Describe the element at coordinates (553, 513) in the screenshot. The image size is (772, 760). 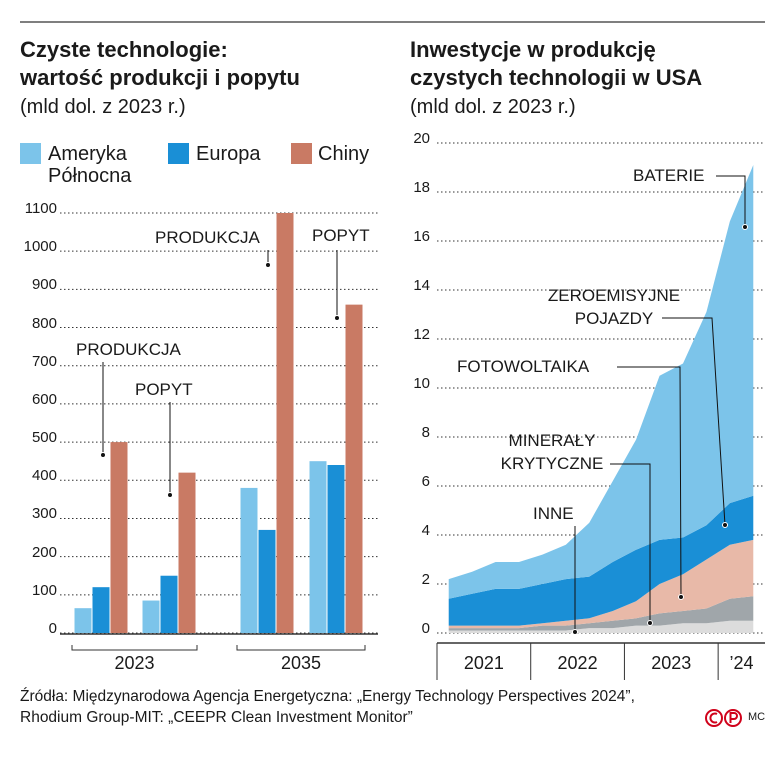
I see `series-label: INNE` at that location.